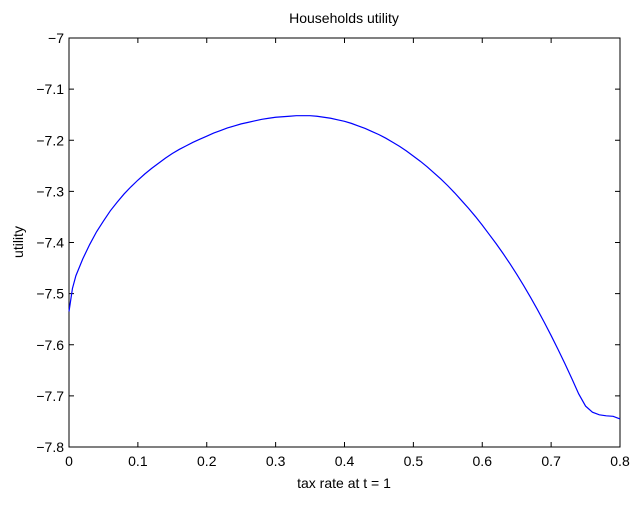 Image resolution: width=637 pixels, height=516 pixels. Describe the element at coordinates (50, 345) in the screenshot. I see `y-tick-label: −7.6` at that location.